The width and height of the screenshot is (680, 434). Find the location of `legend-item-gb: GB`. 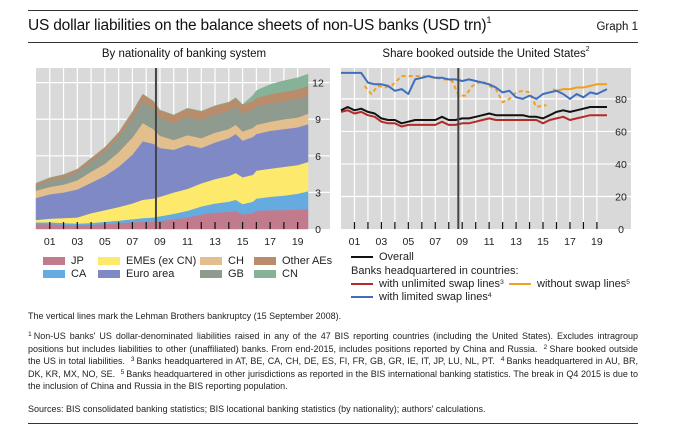

legend-item-gb: GB is located at coordinates (222, 274).